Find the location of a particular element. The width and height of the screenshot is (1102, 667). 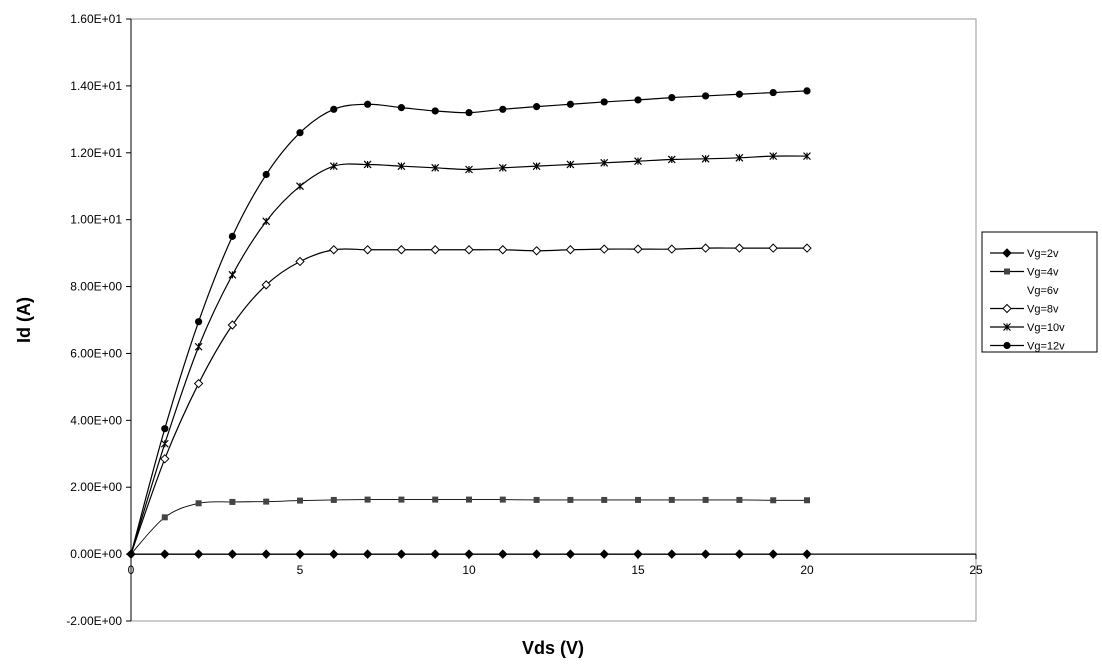

y-tick-label: 4.00E+00 is located at coordinates (96, 420).